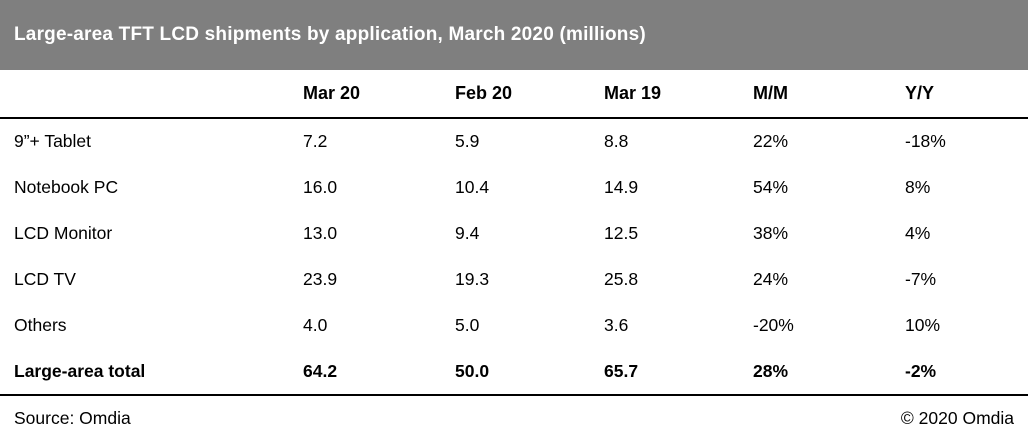 The image size is (1028, 440). I want to click on cell-value: 50.0, so click(472, 370).